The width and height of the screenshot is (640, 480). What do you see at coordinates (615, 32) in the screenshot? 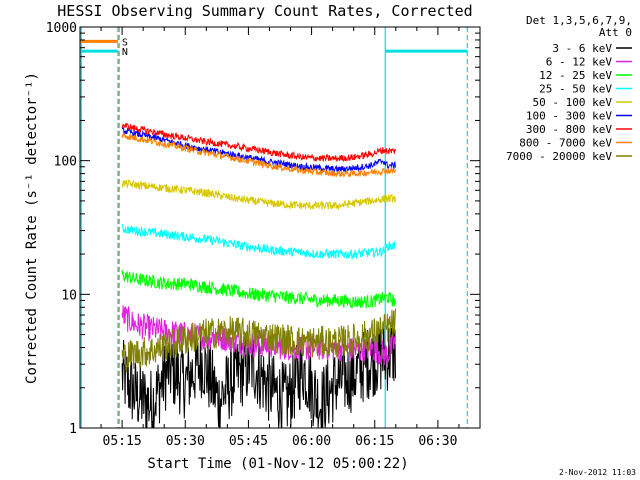
I see `legend-header: Att 0` at bounding box center [615, 32].